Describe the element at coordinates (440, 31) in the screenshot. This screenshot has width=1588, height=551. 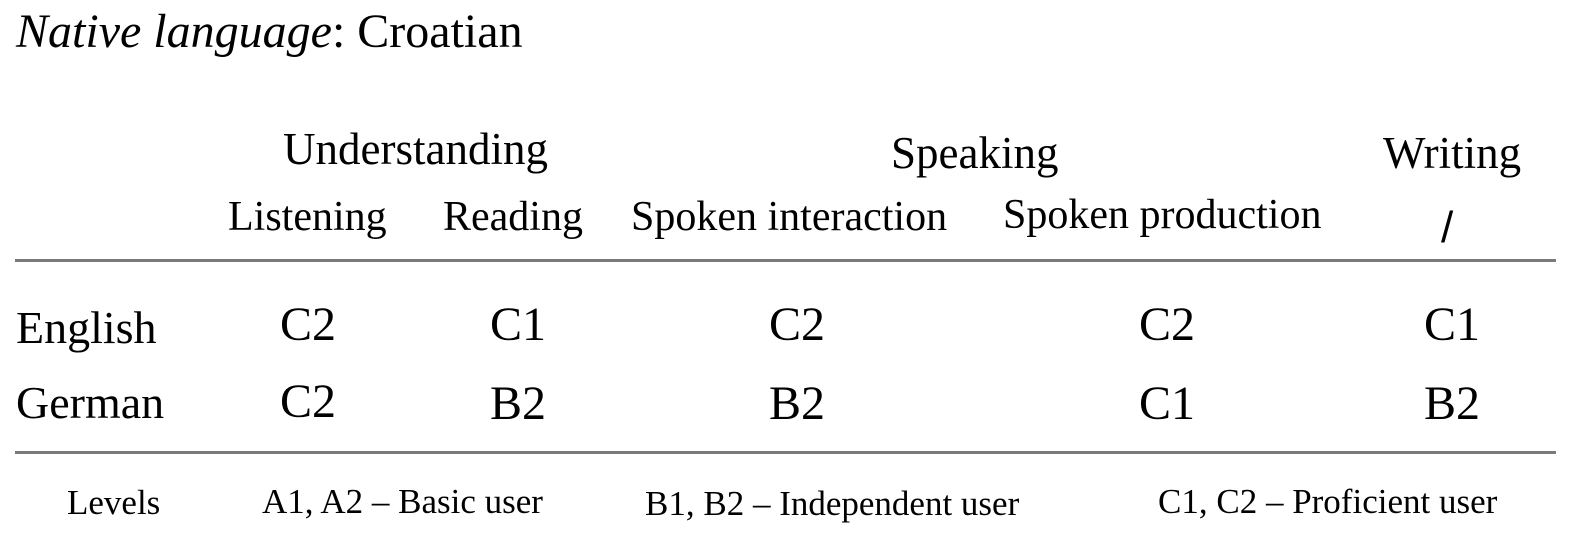
I see `native-language-value: Croatian` at that location.